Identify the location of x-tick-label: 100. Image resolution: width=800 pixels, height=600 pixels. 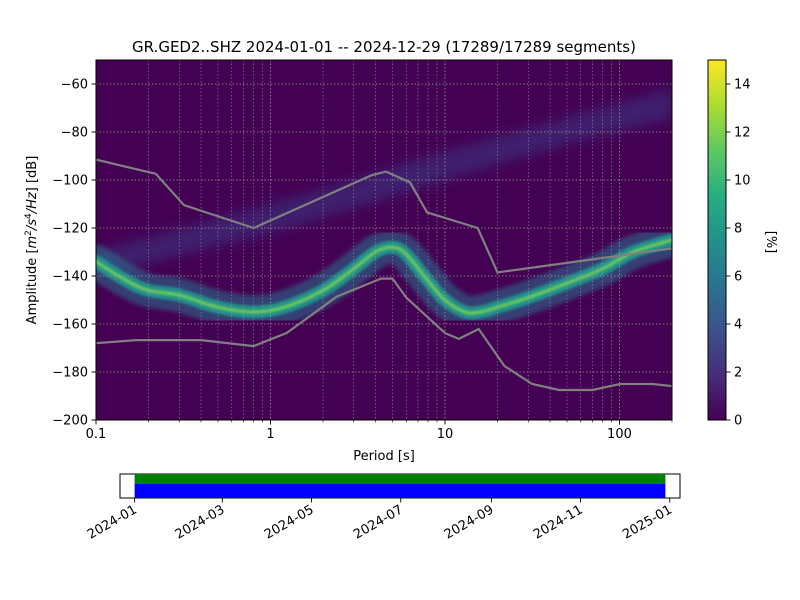
(619, 434).